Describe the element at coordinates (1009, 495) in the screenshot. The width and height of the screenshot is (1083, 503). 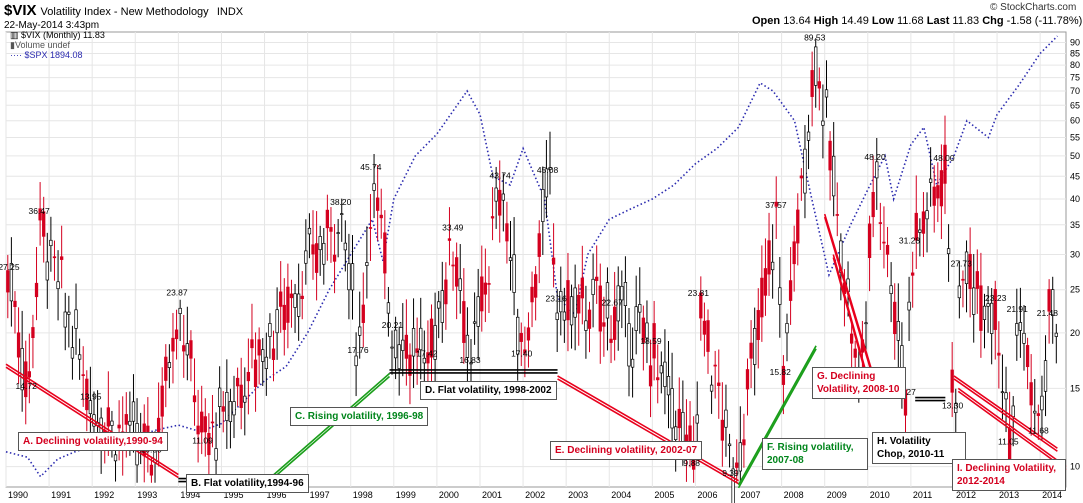
I see `x-tick-label: 2013` at that location.